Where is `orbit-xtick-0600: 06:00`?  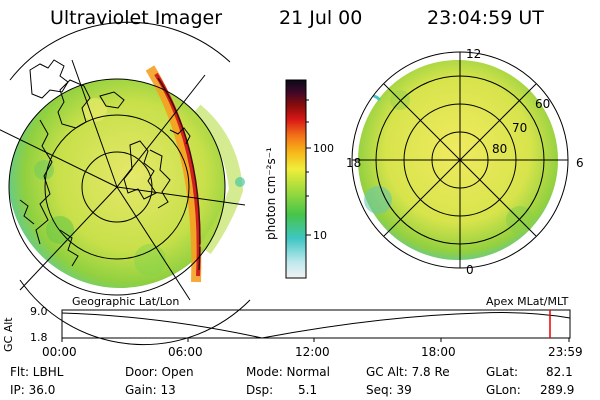 orbit-xtick-0600: 06:00 is located at coordinates (185, 352).